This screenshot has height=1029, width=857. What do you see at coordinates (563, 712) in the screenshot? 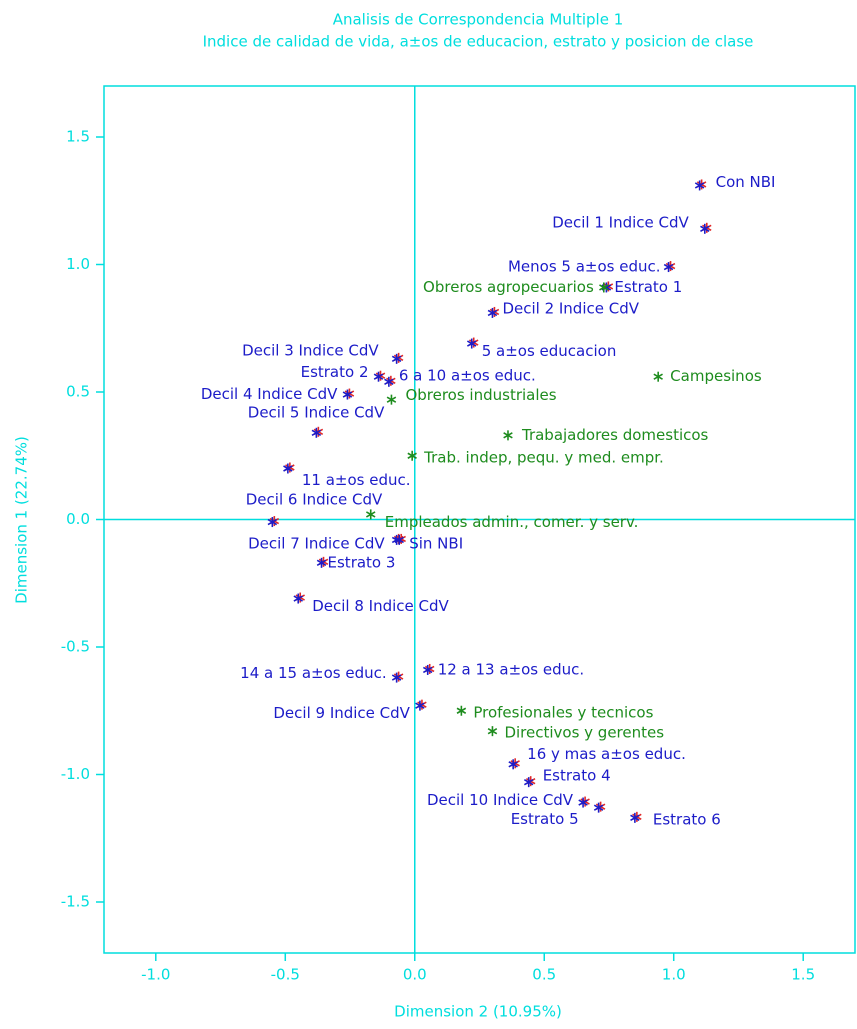
I see `point-label: Profesionales y tecnicos` at bounding box center [563, 712].